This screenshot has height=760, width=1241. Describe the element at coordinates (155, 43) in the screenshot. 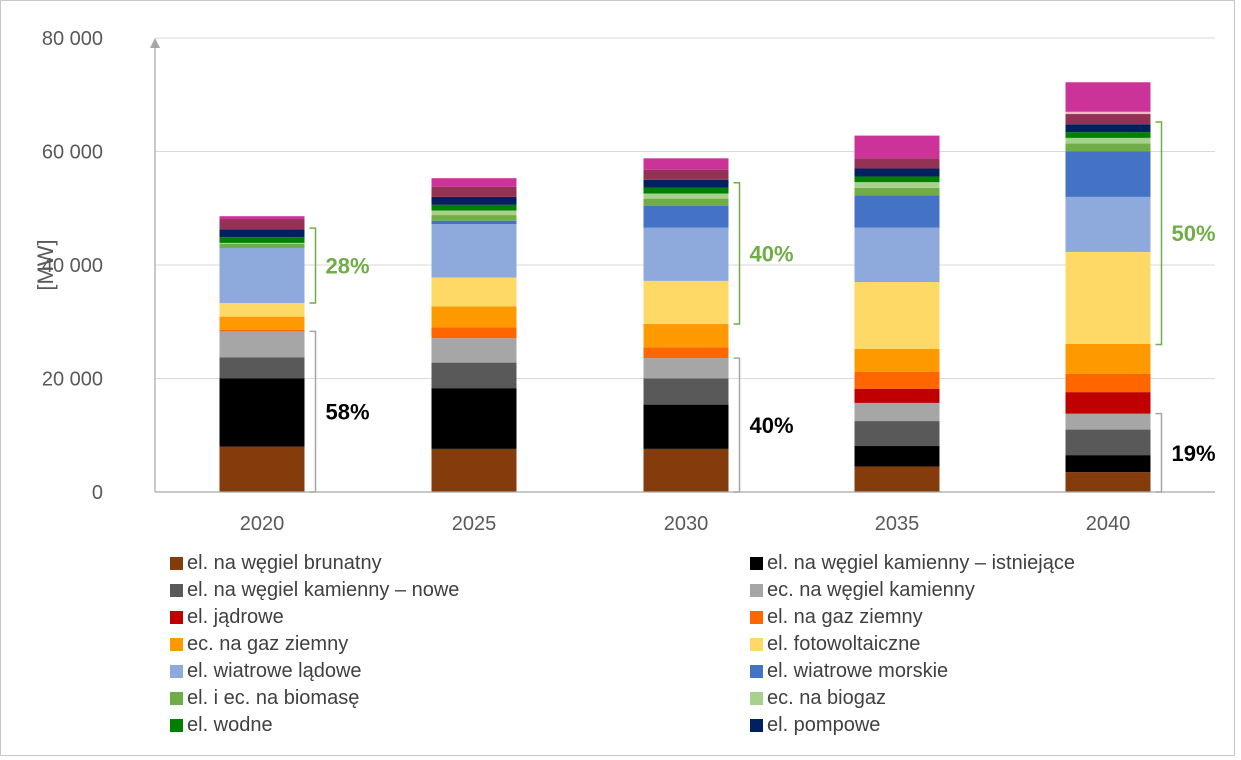

I see `y-axis-arrow` at that location.